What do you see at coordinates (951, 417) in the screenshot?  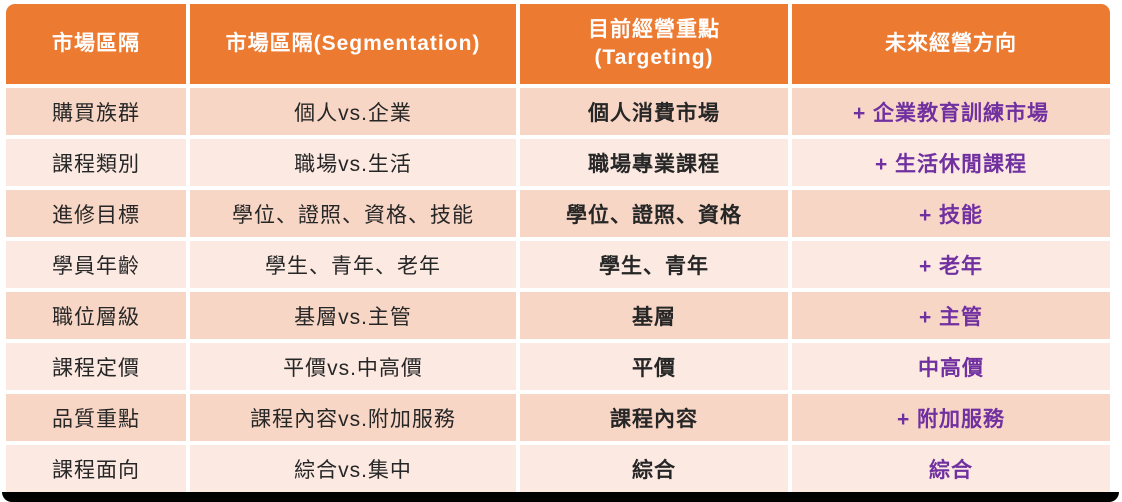 I see `cell-future: + 附加服務` at bounding box center [951, 417].